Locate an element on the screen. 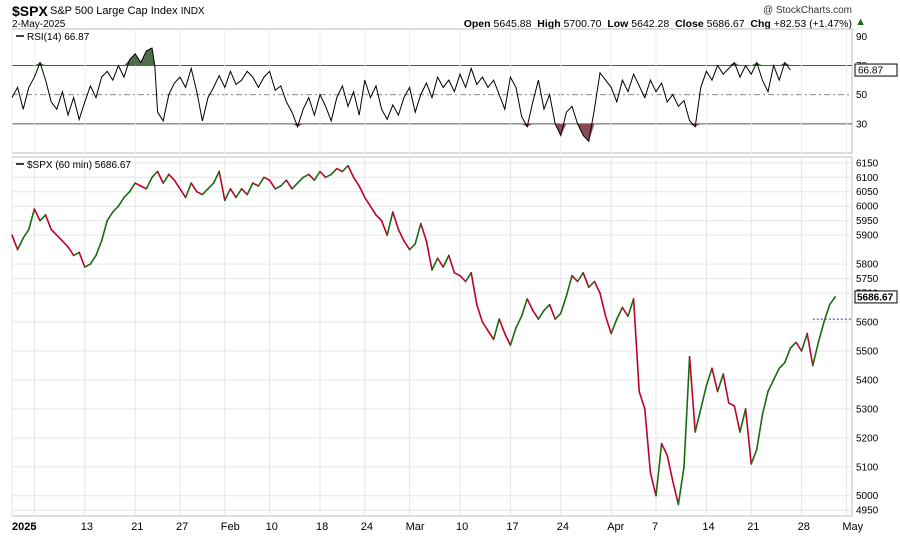 The image size is (900, 539). open-label: Open is located at coordinates (477, 24).